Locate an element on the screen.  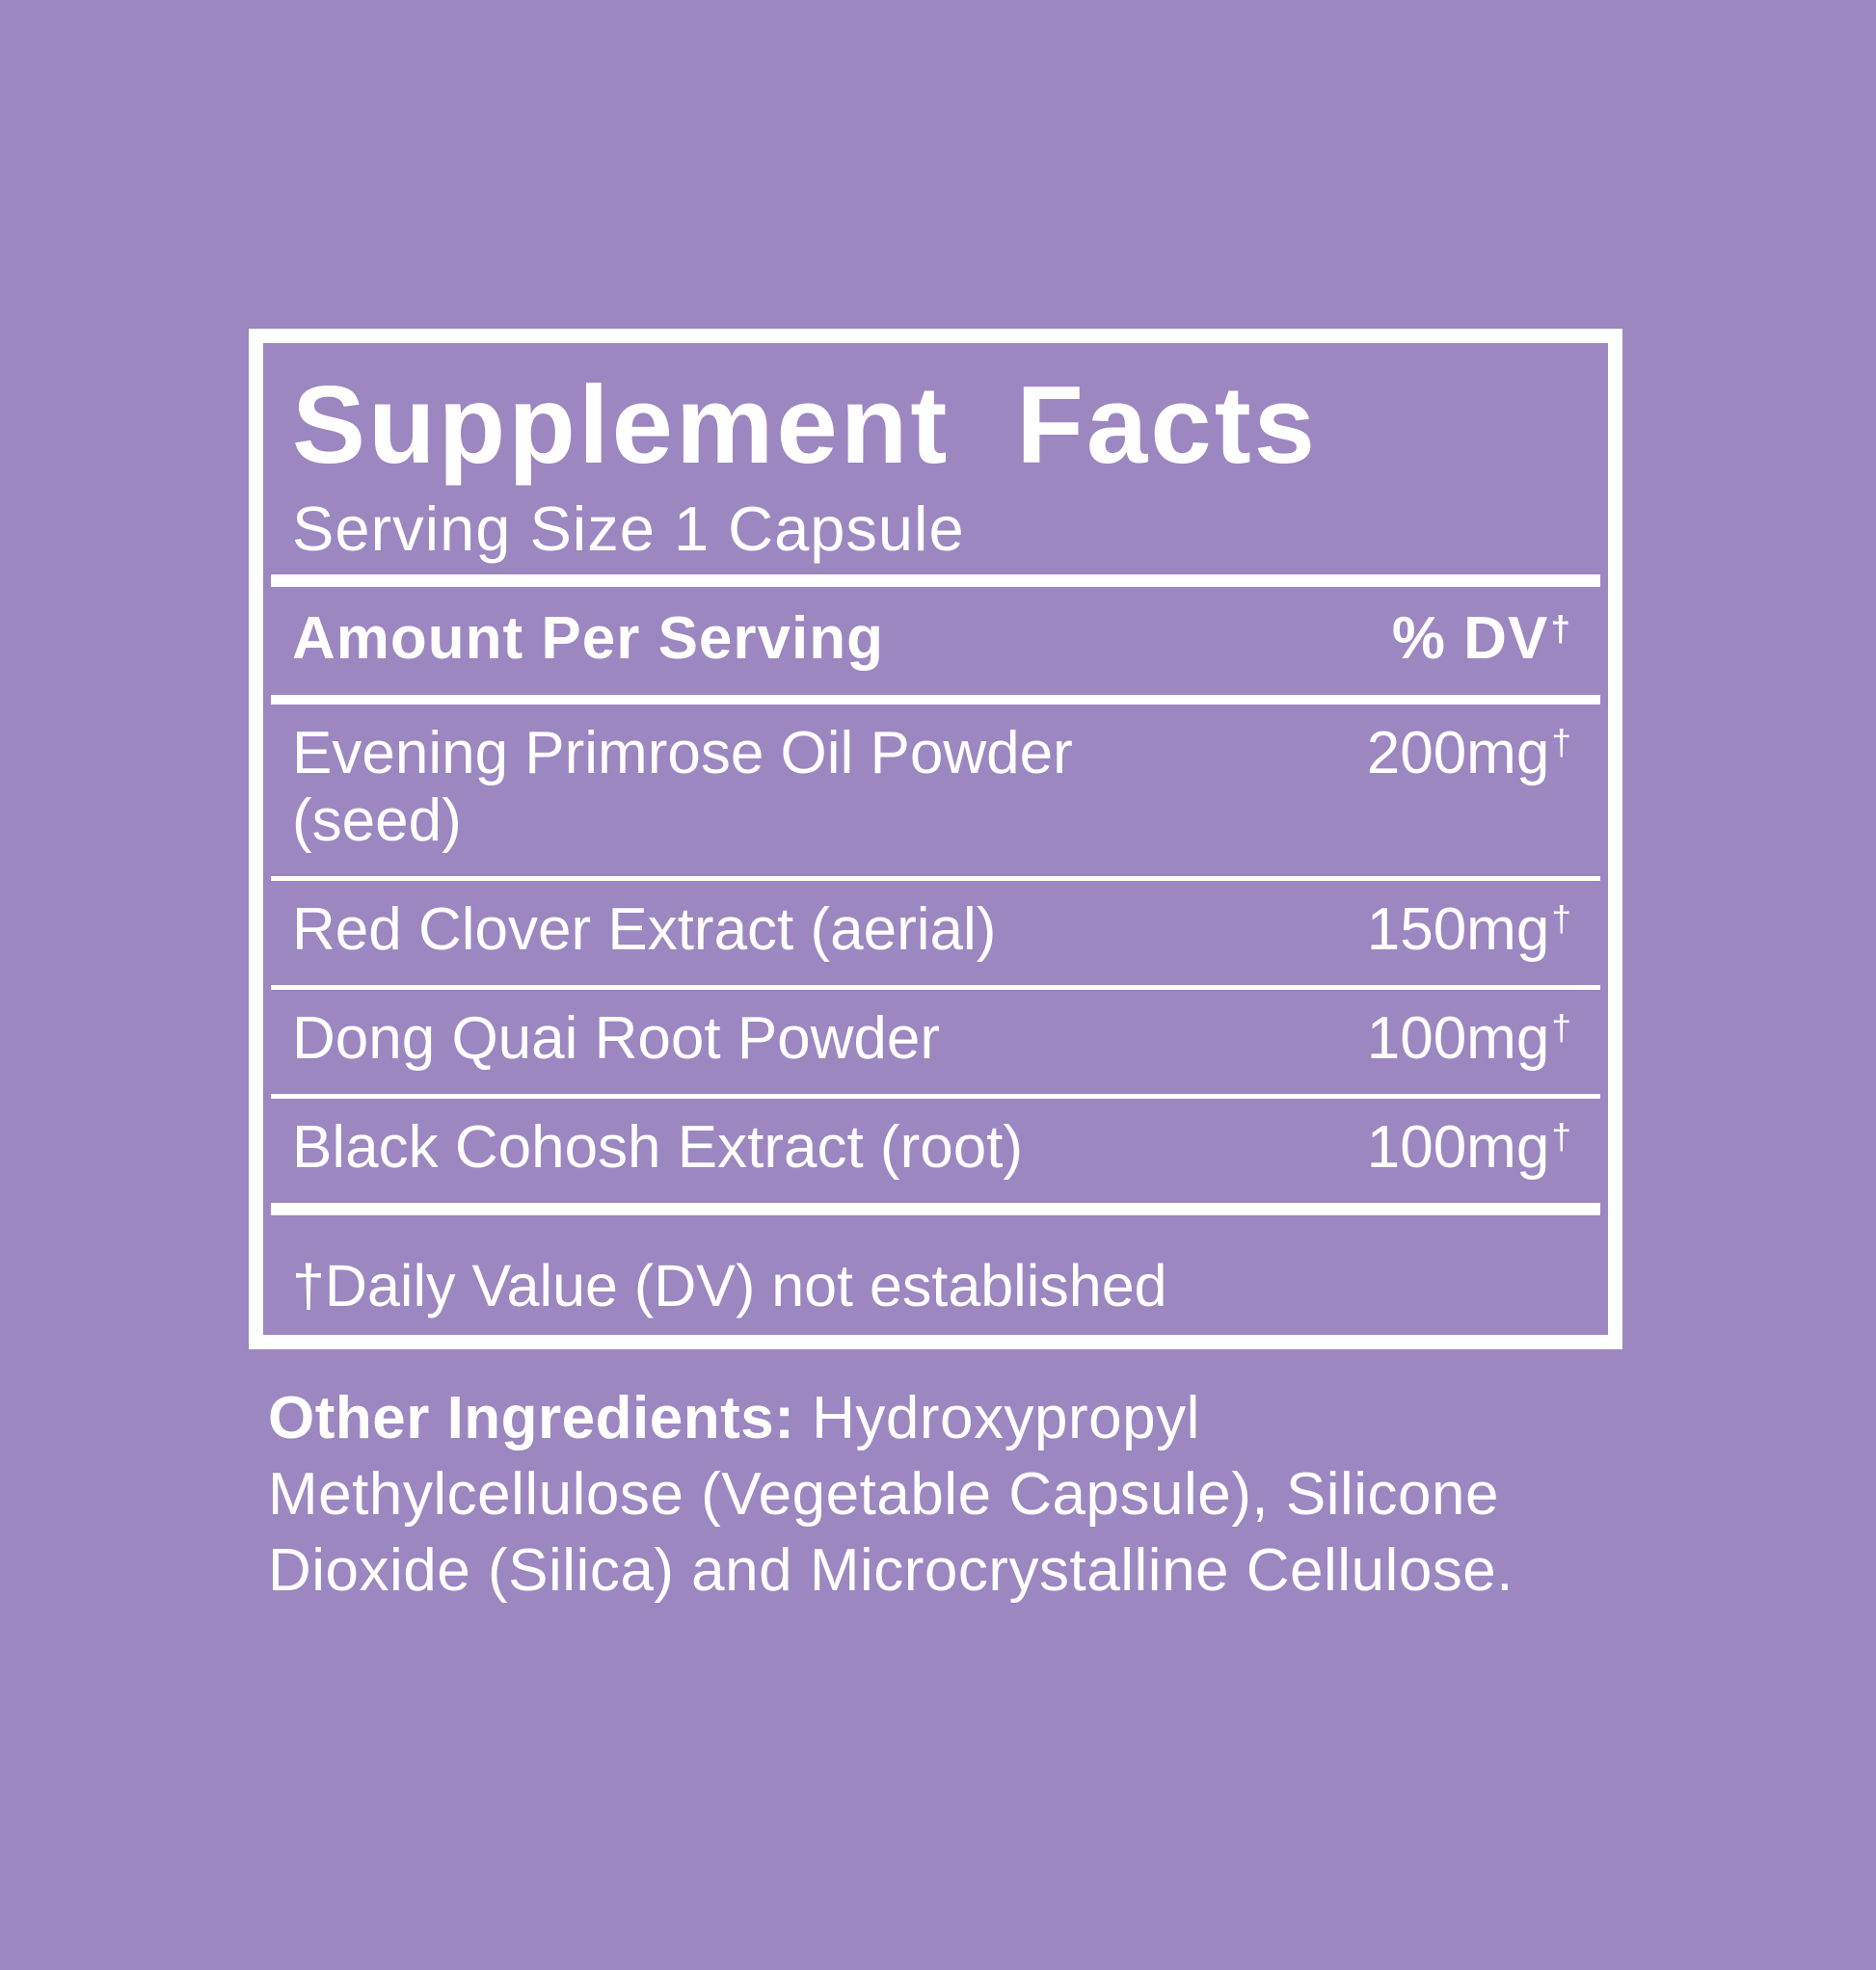
ingredient-name: Dong Quai Root Powder is located at coordinates (616, 1038).